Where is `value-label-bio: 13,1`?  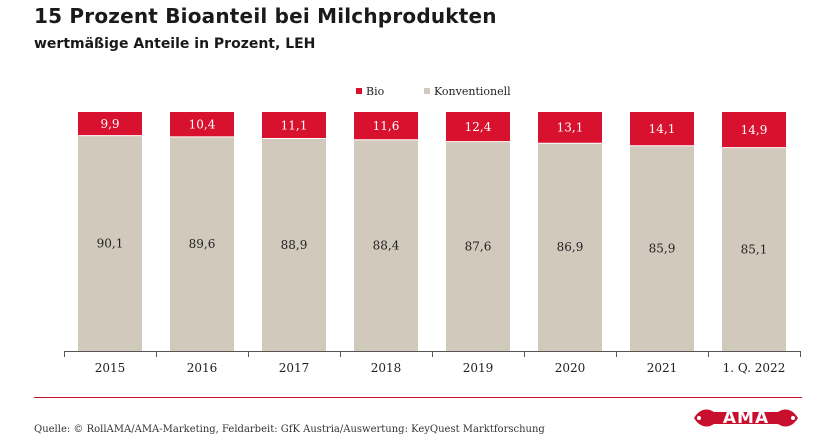 value-label-bio: 13,1 is located at coordinates (570, 128).